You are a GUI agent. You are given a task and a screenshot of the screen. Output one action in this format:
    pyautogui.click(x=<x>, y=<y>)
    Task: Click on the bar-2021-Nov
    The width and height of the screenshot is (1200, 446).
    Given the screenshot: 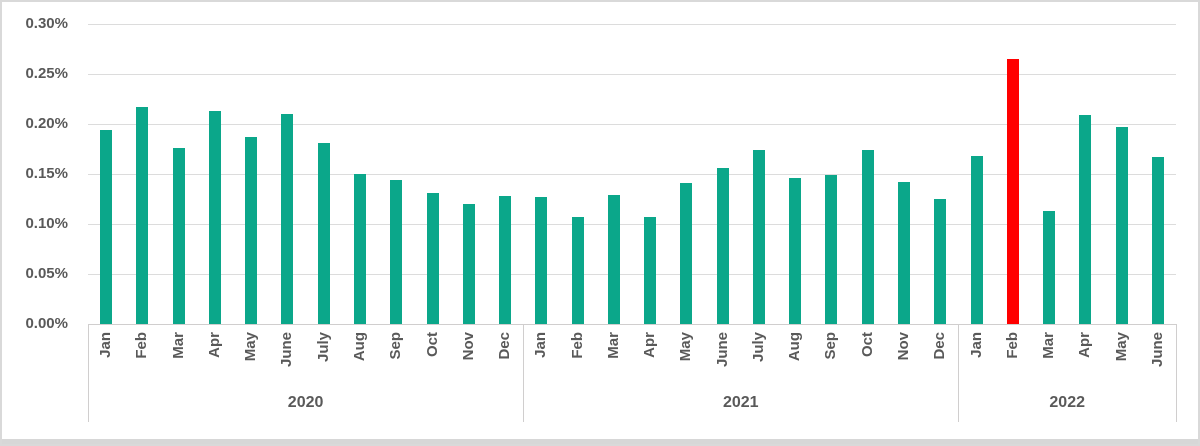 What is the action you would take?
    pyautogui.click(x=904, y=253)
    